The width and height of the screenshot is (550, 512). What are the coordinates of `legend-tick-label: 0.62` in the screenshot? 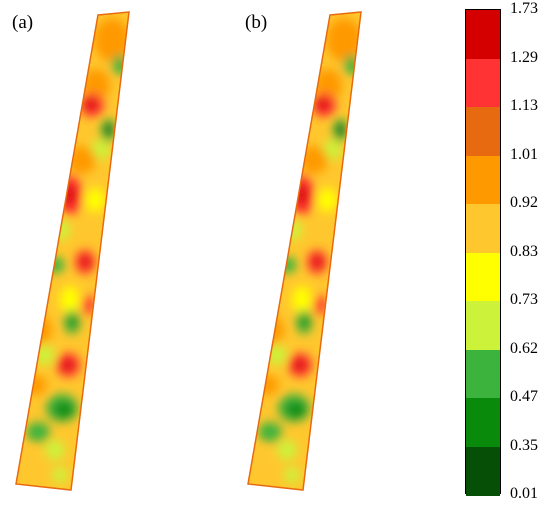 It's located at (524, 348).